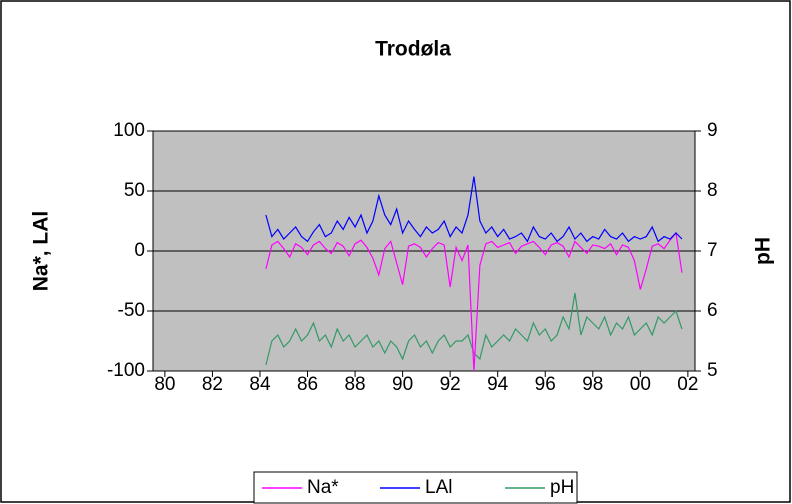 This screenshot has height=504, width=792. Describe the element at coordinates (41, 251) in the screenshot. I see `y-axis-label: Na*, LAl` at that location.